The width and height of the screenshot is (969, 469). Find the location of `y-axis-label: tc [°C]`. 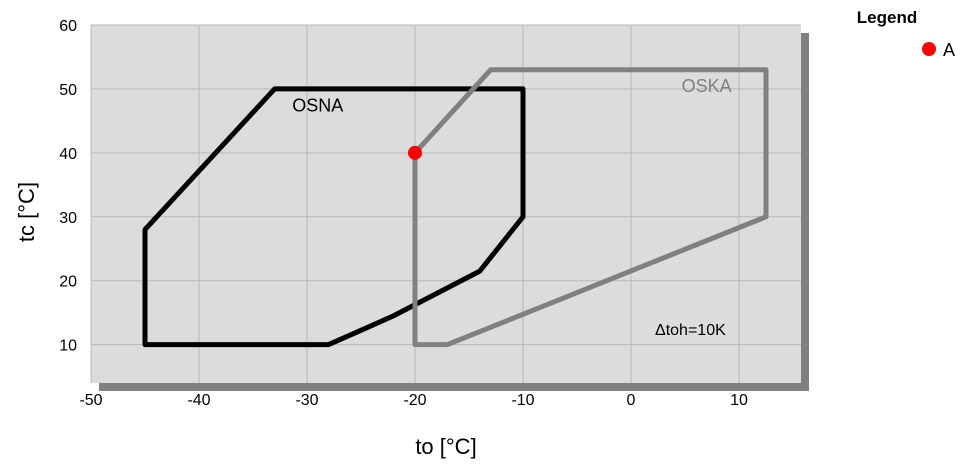

y-axis-label: tc [°C] is located at coordinates (26, 212).